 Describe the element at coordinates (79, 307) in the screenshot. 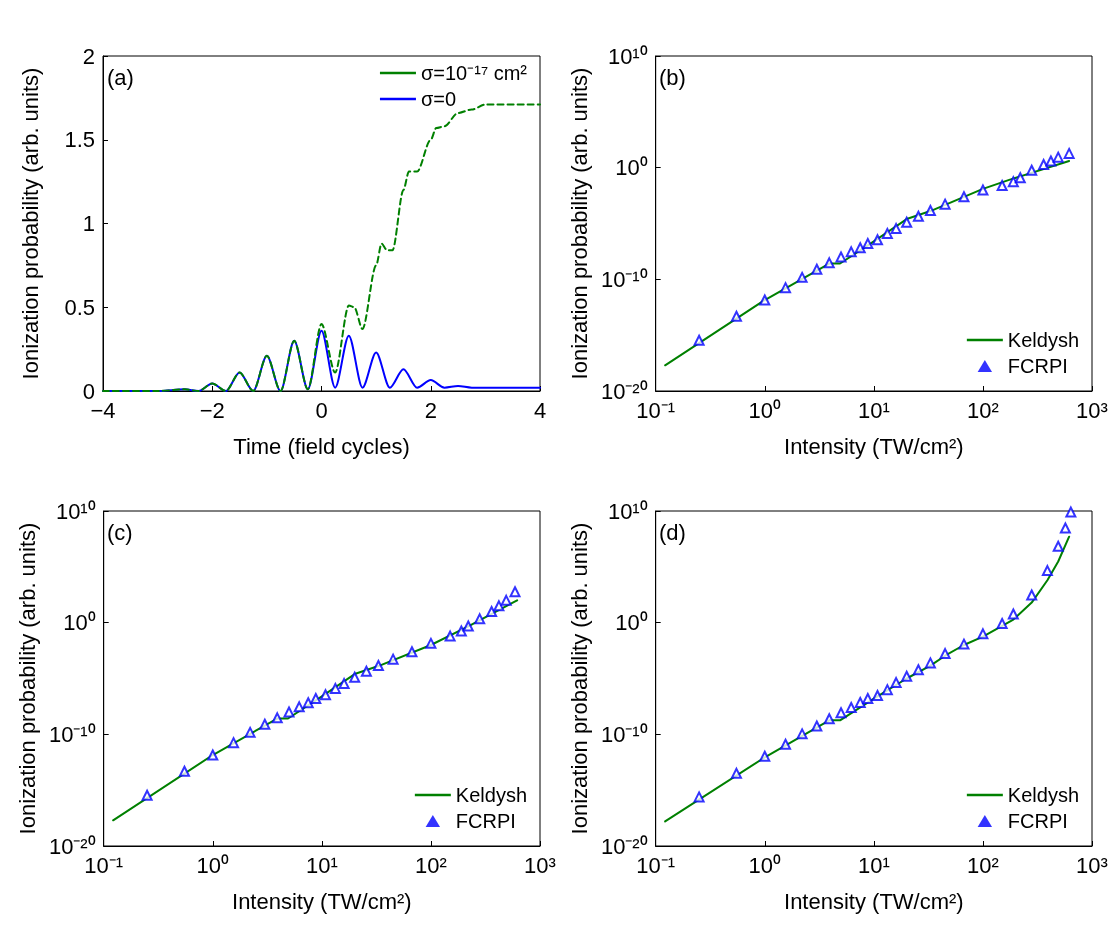

I see `y-tick-label: 0.5` at that location.